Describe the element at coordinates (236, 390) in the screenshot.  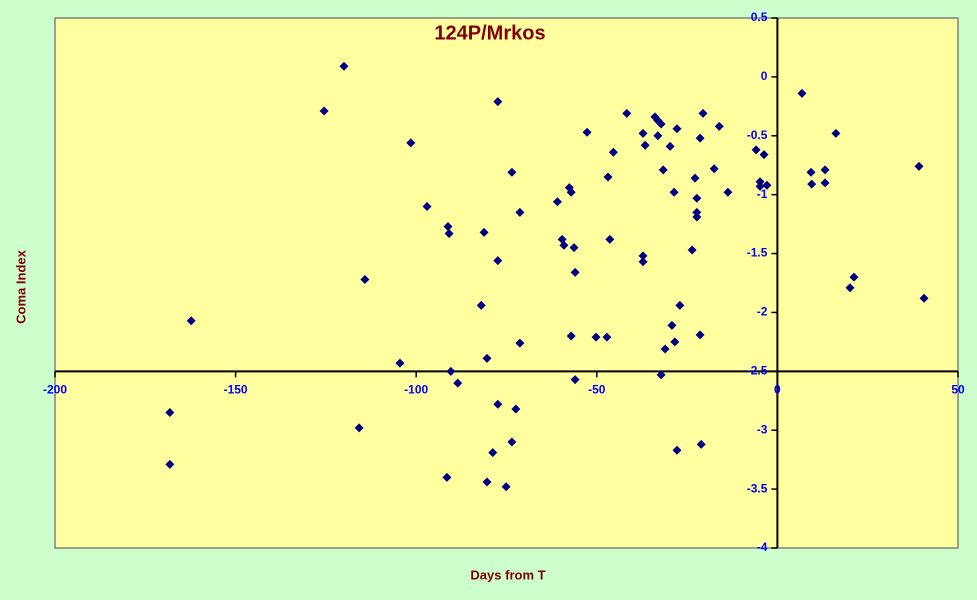
I see `x-tick-label: -150` at that location.